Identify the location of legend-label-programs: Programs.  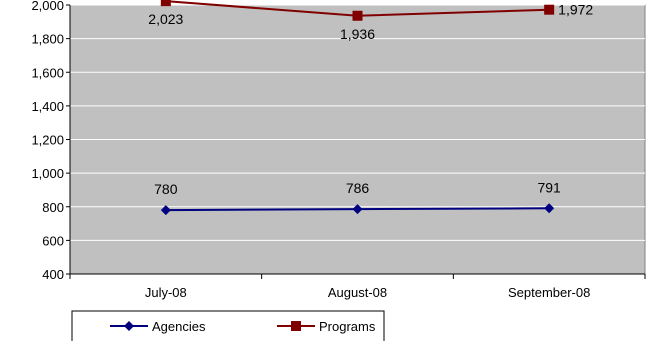
(347, 326).